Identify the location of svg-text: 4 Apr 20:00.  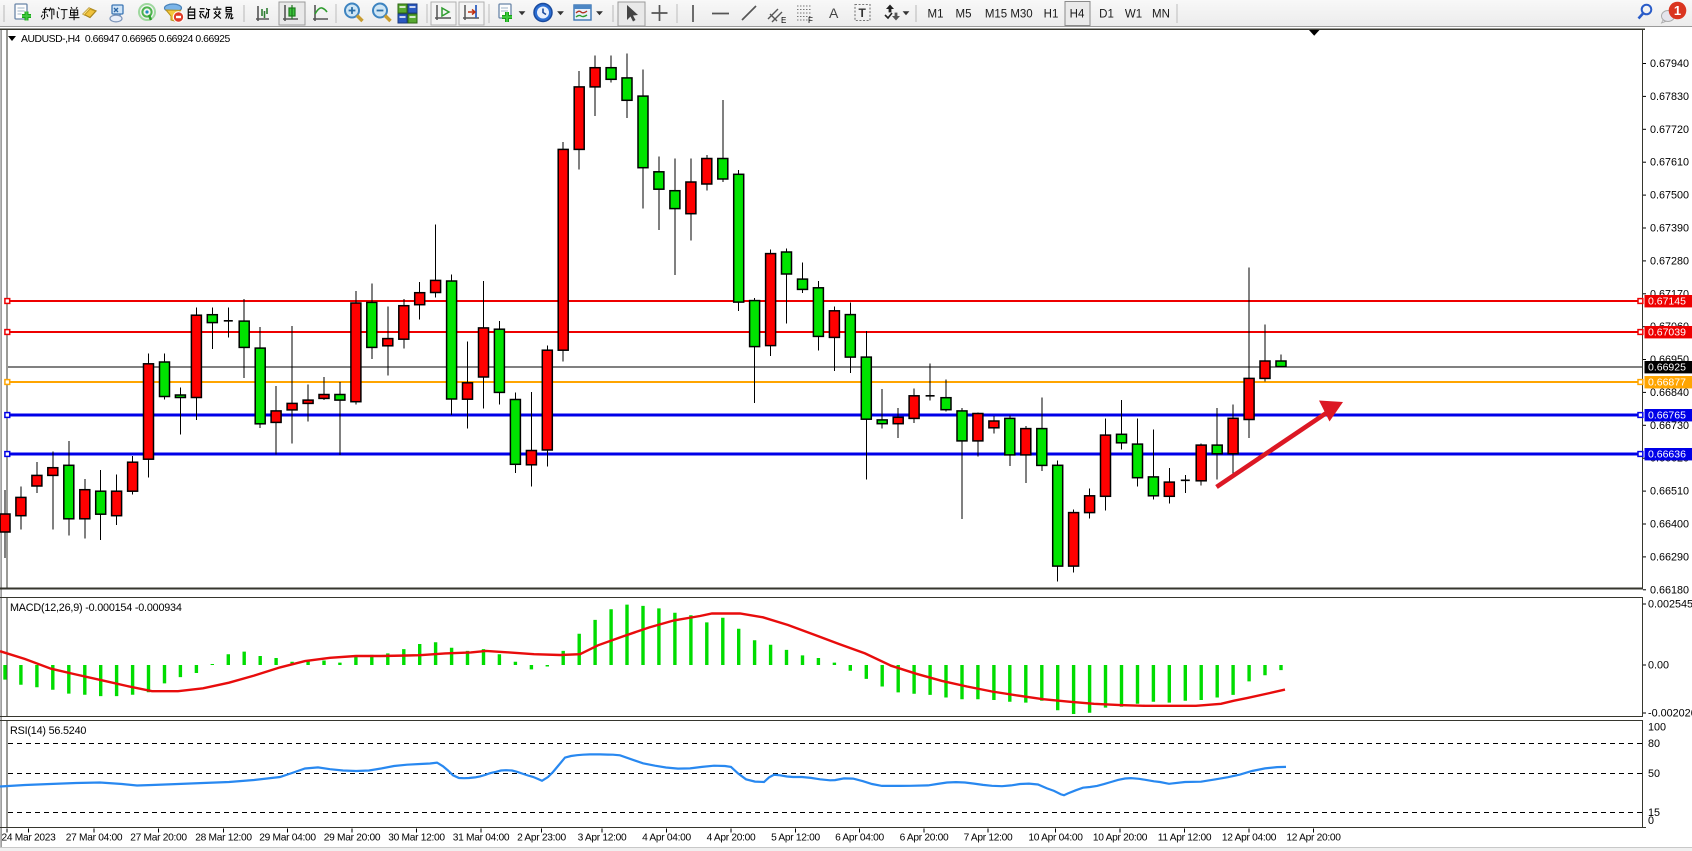
(731, 838).